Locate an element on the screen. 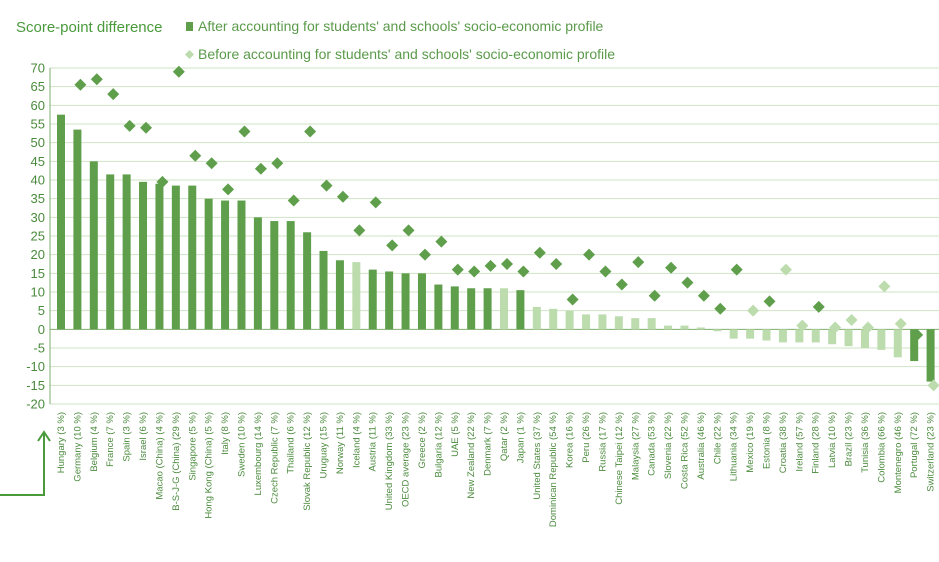 The height and width of the screenshot is (562, 939). x-tick-label: Tunisia (36 %) is located at coordinates (865, 442).